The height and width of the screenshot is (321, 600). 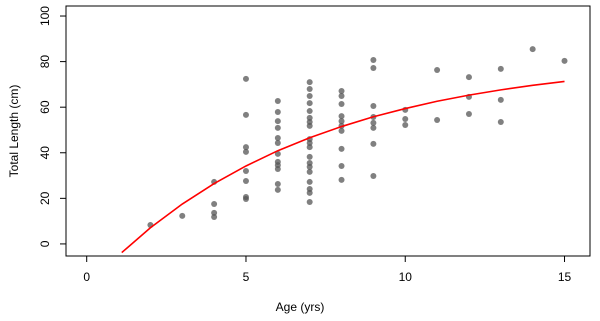 What do you see at coordinates (45, 16) in the screenshot?
I see `y-tick-label: 100` at bounding box center [45, 16].